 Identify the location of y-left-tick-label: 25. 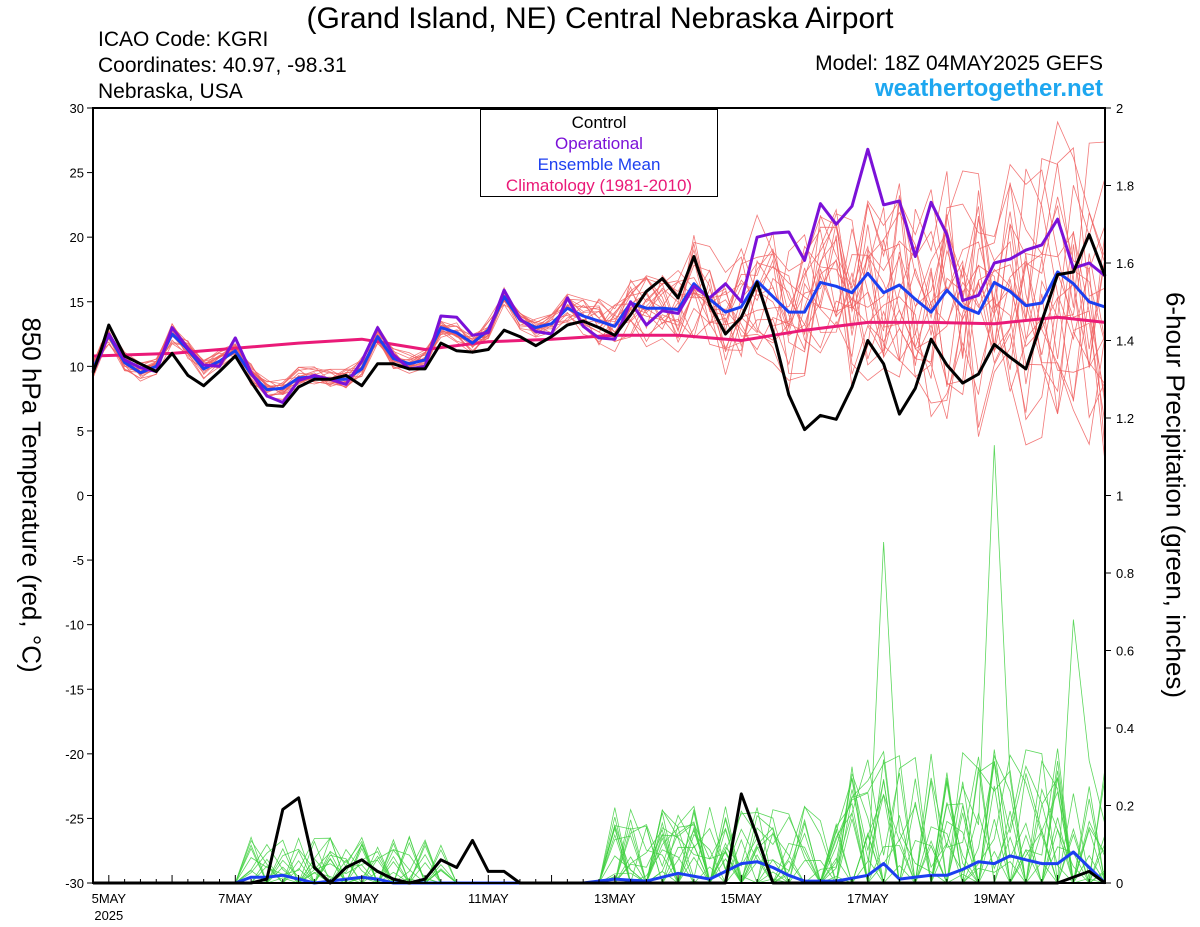
(77, 173).